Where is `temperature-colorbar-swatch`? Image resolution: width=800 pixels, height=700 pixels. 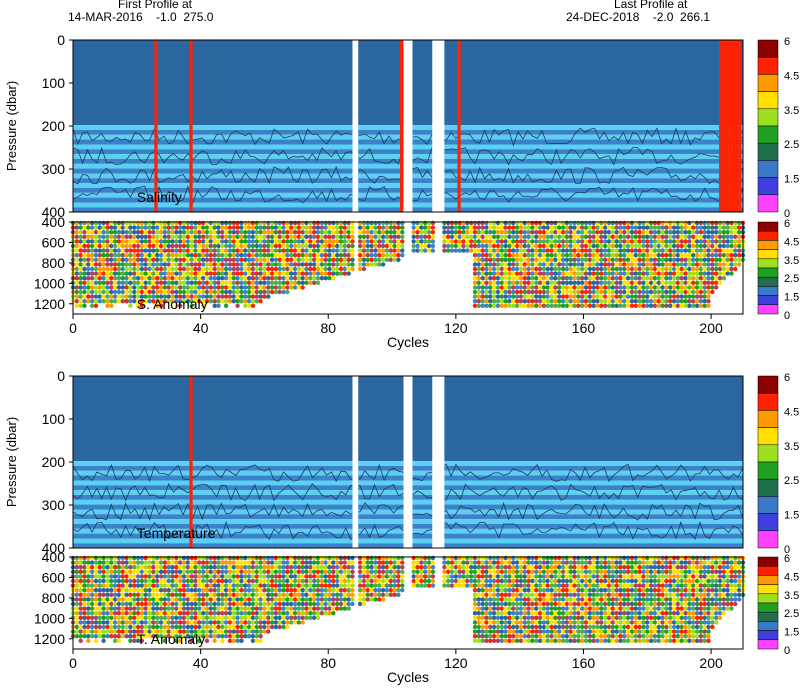
temperature-colorbar-swatch is located at coordinates (768, 522).